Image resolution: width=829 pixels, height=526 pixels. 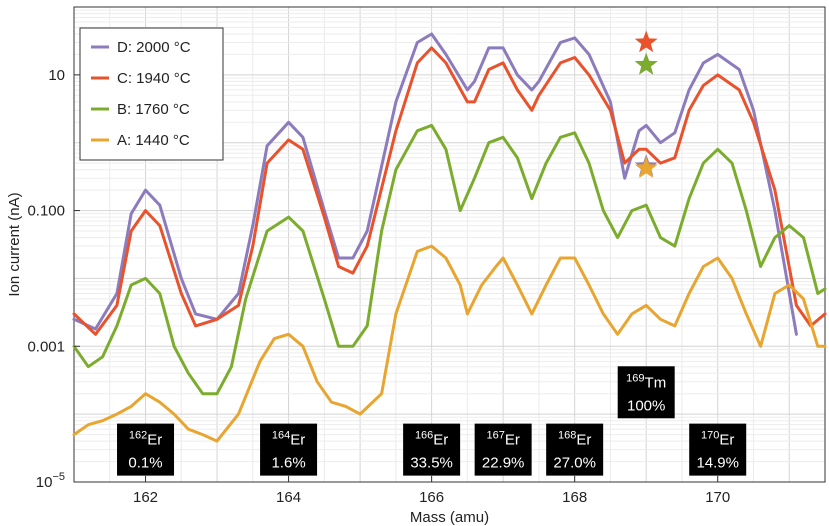 I want to click on isotope-label-Tm169: 169Tm 100%, so click(x=646, y=392).